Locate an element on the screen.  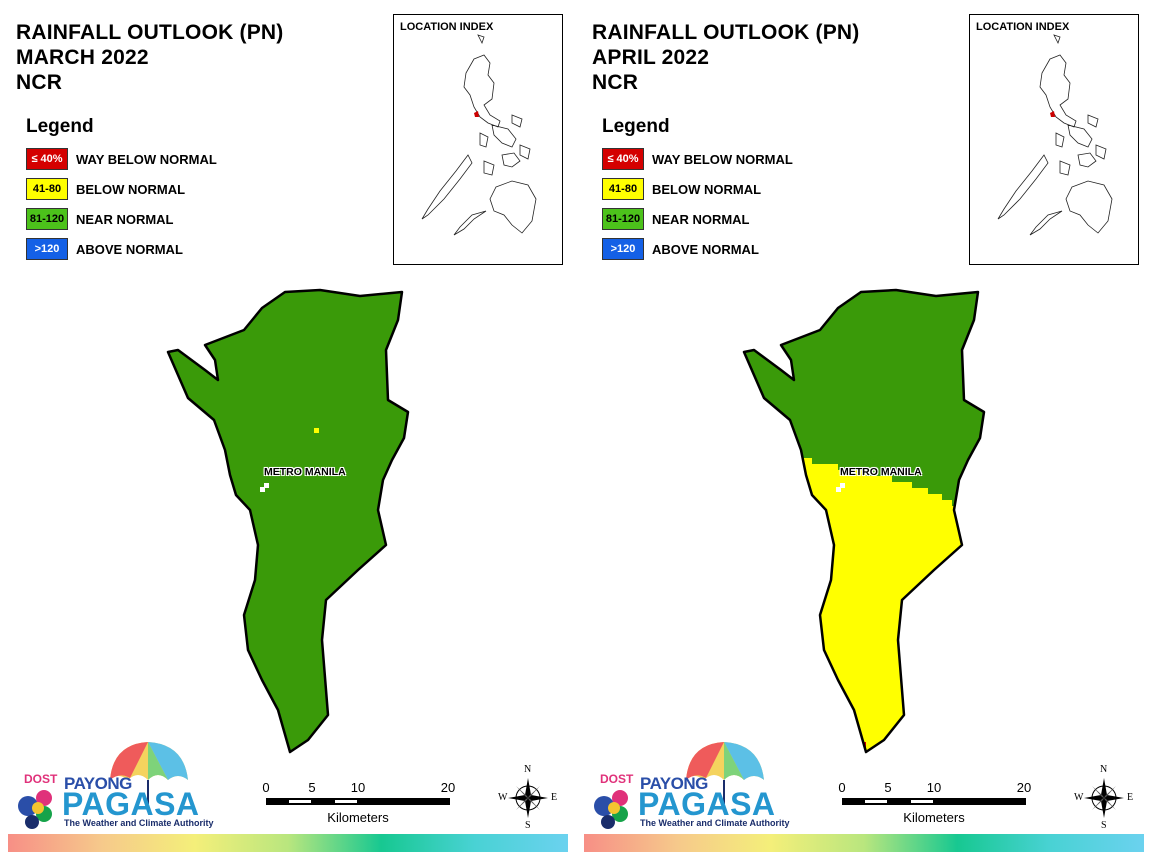
title-line-2: MARCH 2022 is located at coordinates (82, 57).